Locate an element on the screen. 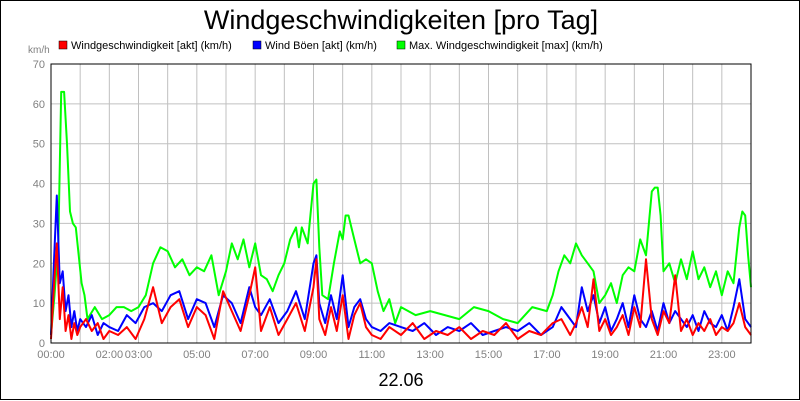 The height and width of the screenshot is (401, 800). x-tick-label: 00:00 is located at coordinates (51, 355).